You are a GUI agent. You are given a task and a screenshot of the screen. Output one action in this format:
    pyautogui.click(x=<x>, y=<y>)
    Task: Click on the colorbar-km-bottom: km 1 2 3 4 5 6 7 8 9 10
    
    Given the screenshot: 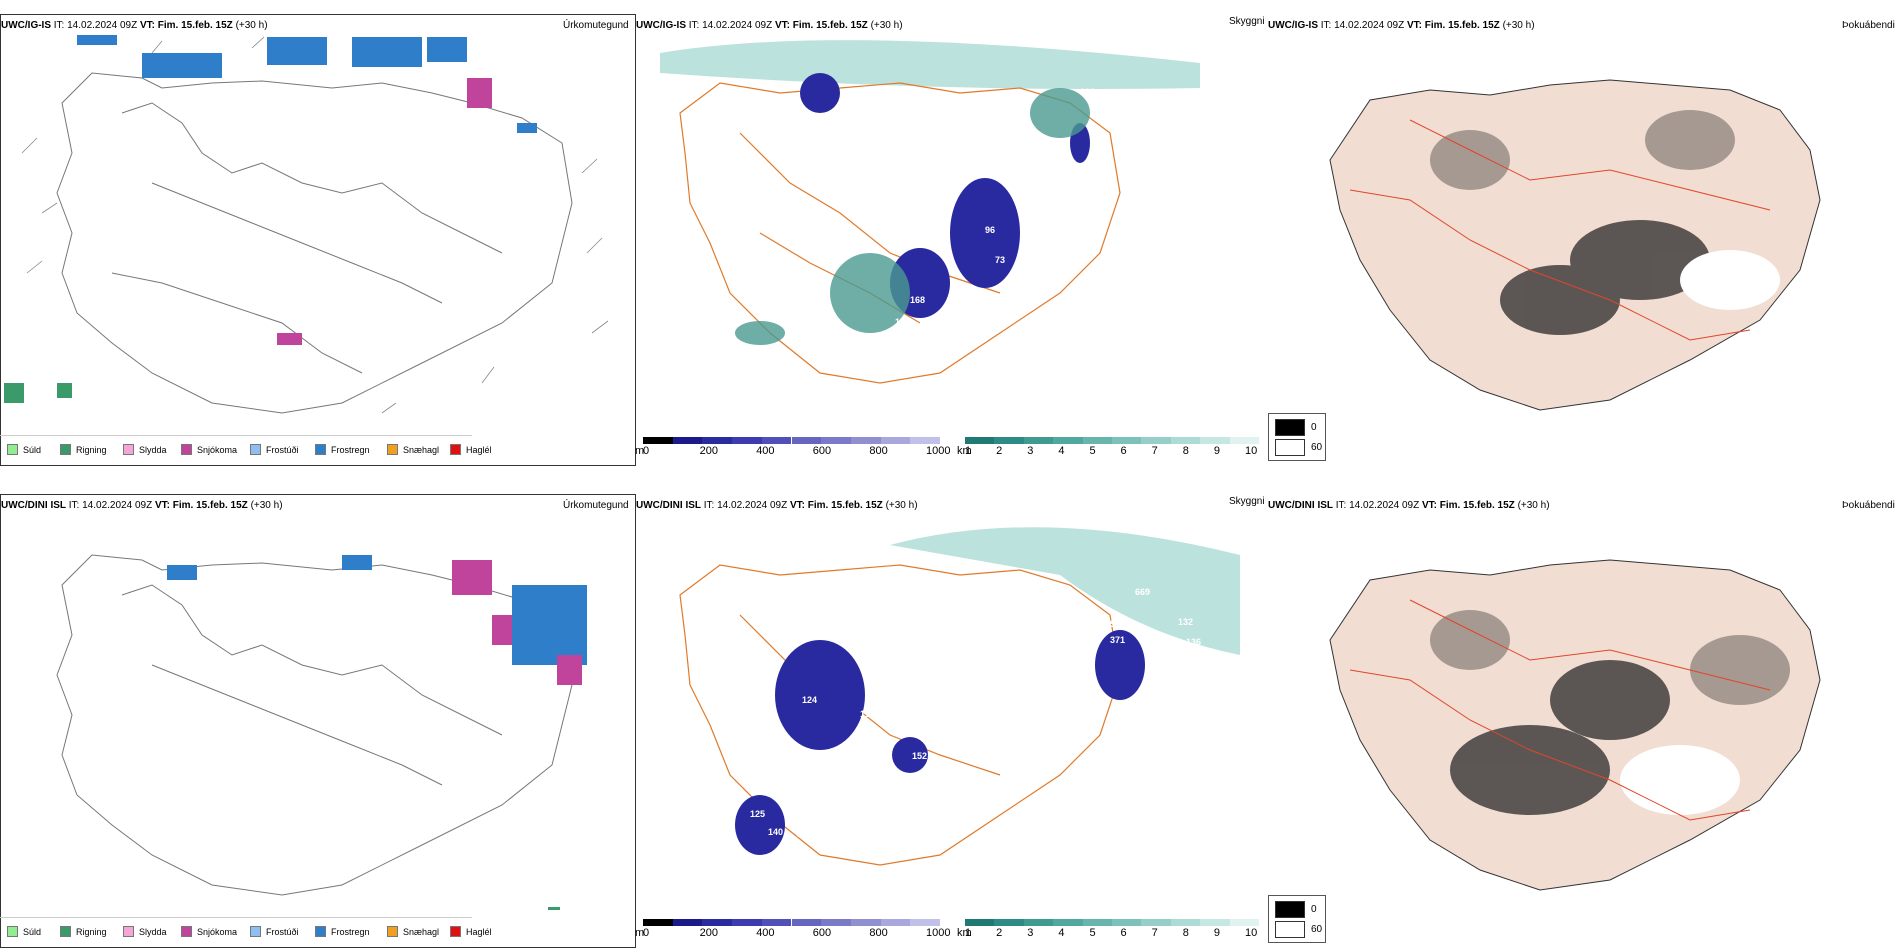 What is the action you would take?
    pyautogui.click(x=1108, y=930)
    